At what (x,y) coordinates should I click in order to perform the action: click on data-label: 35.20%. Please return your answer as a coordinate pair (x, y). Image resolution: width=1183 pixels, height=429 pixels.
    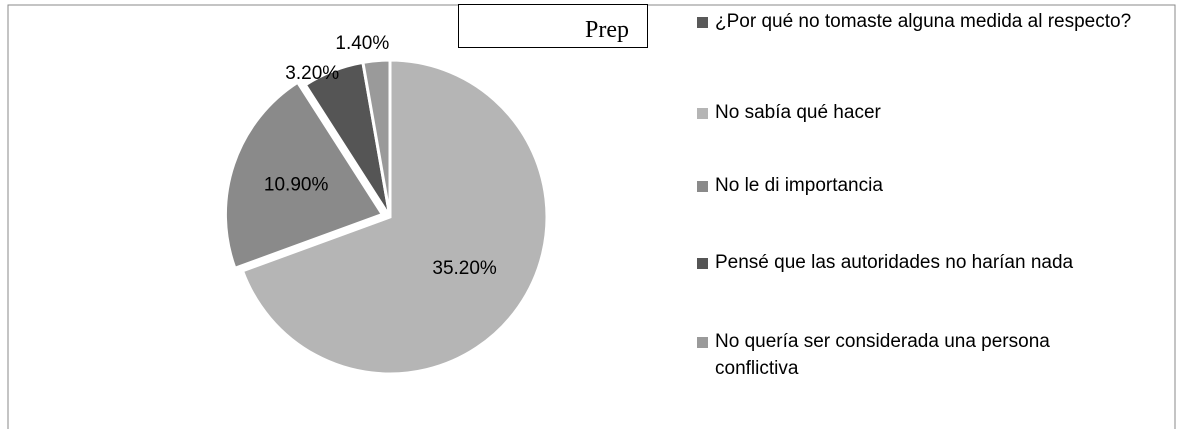
    Looking at the image, I should click on (464, 268).